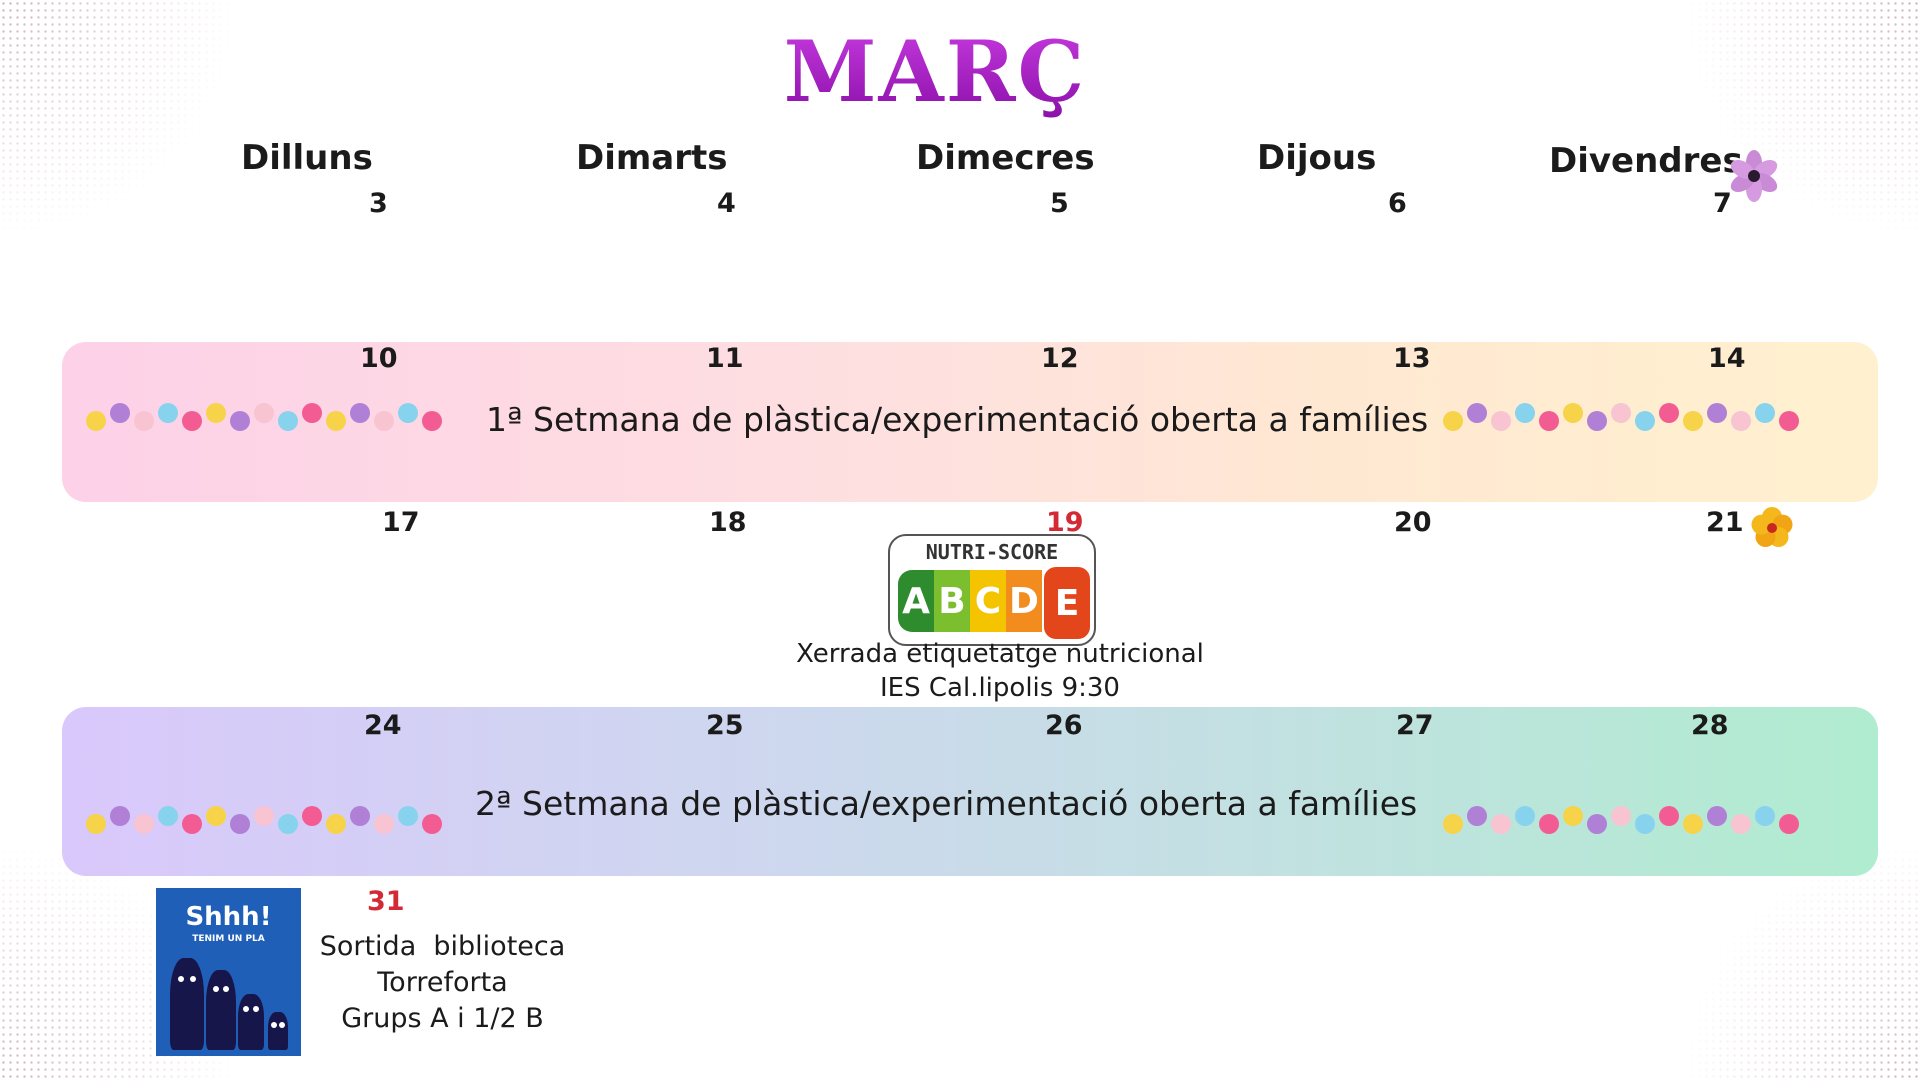 This screenshot has height=1080, width=1920. I want to click on day-number: 5, so click(1059, 203).